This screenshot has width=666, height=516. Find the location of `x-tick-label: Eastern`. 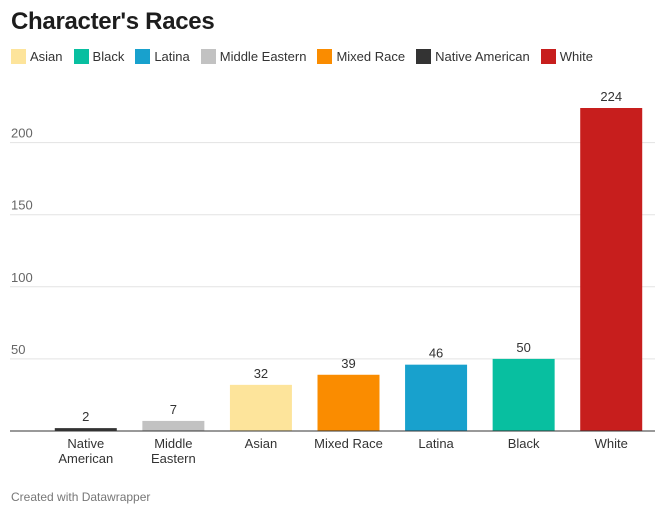

x-tick-label: Eastern is located at coordinates (173, 458).